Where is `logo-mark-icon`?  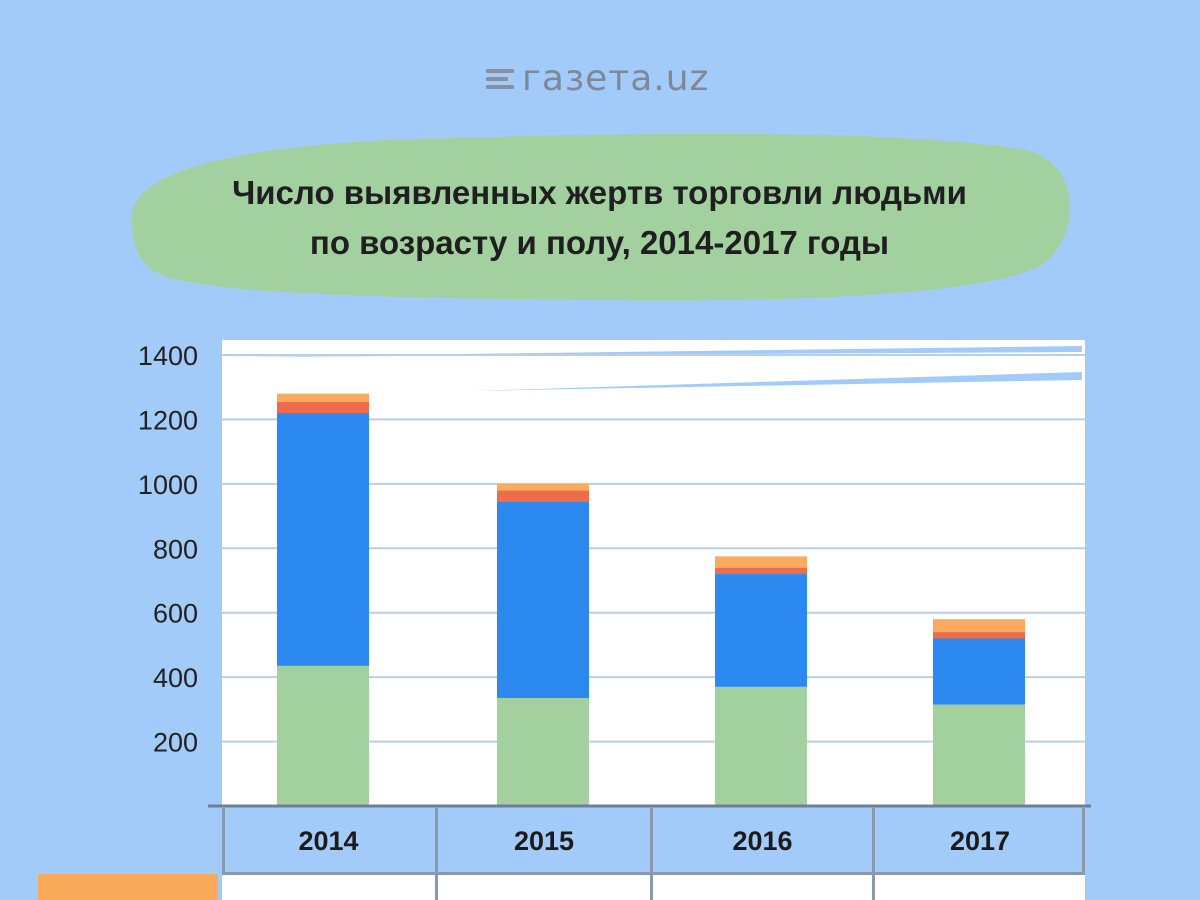
logo-mark-icon is located at coordinates (500, 78).